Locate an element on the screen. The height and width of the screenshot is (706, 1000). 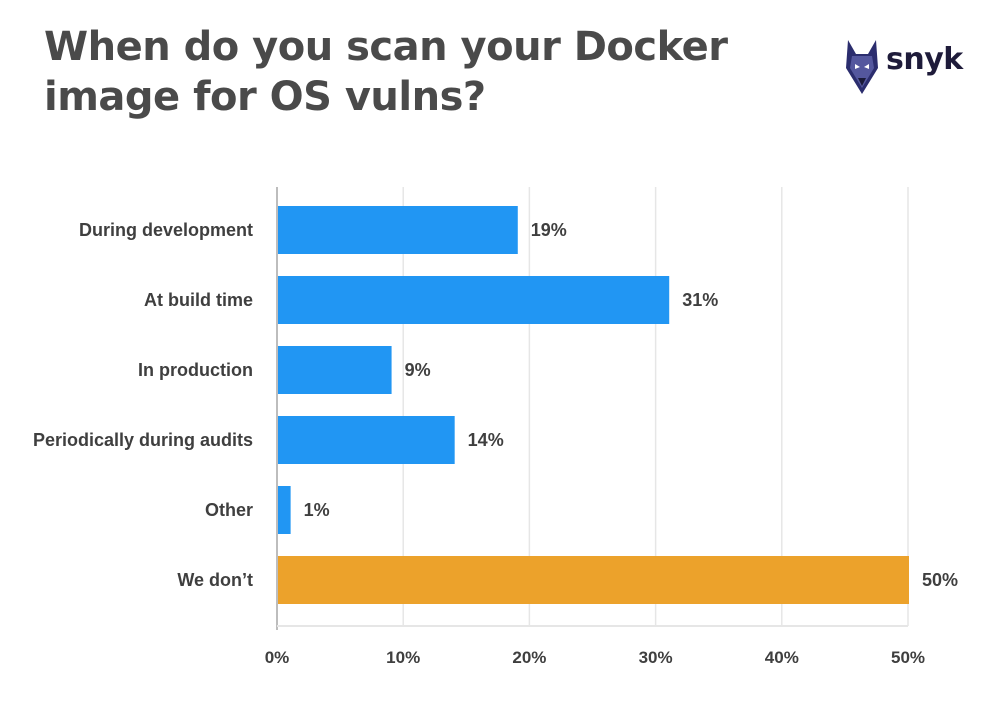
x-tick-label: 50% is located at coordinates (908, 657).